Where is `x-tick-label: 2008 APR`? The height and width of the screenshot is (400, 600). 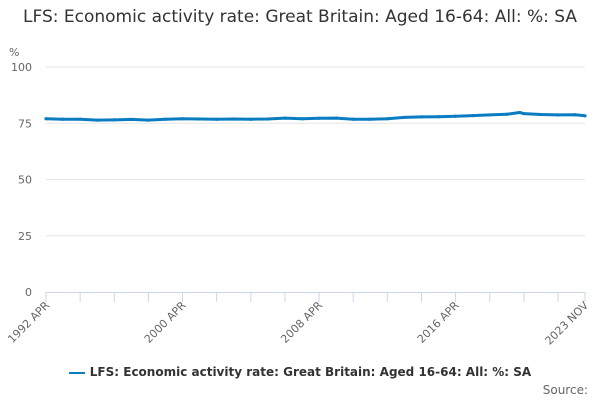
x-tick-label: 2008 APR is located at coordinates (301, 322).